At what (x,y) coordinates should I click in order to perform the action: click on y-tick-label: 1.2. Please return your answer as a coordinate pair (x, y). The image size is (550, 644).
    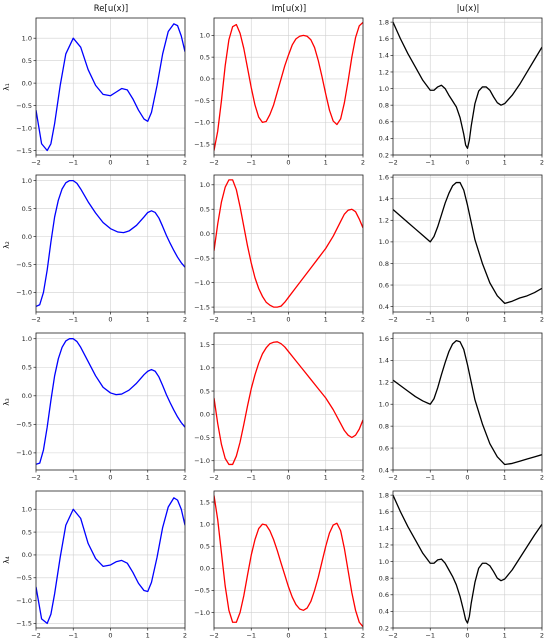
    Looking at the image, I should click on (384, 545).